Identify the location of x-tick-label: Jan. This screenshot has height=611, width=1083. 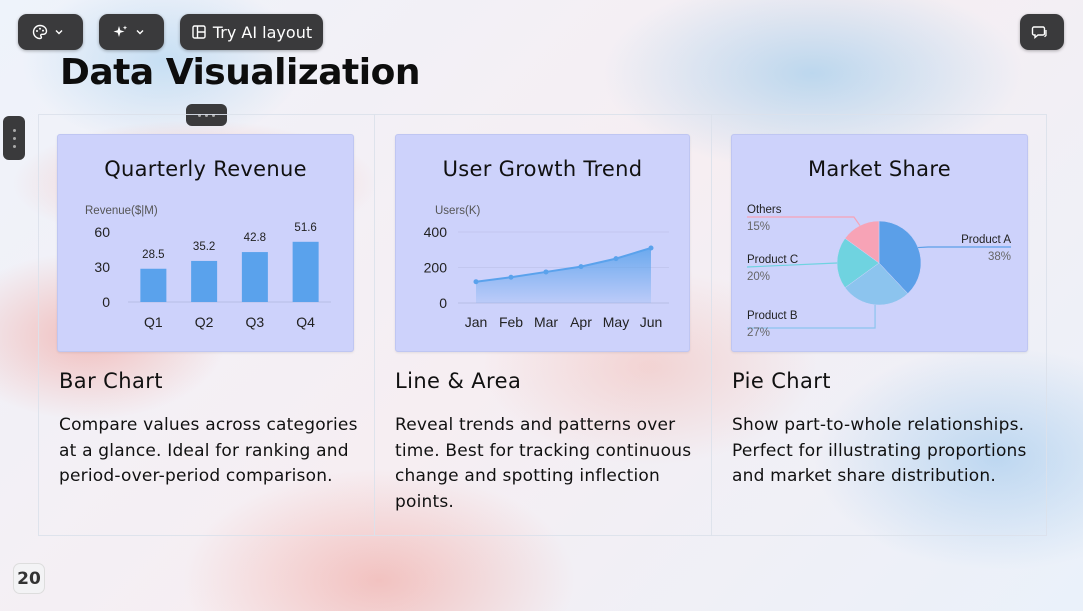
(476, 322).